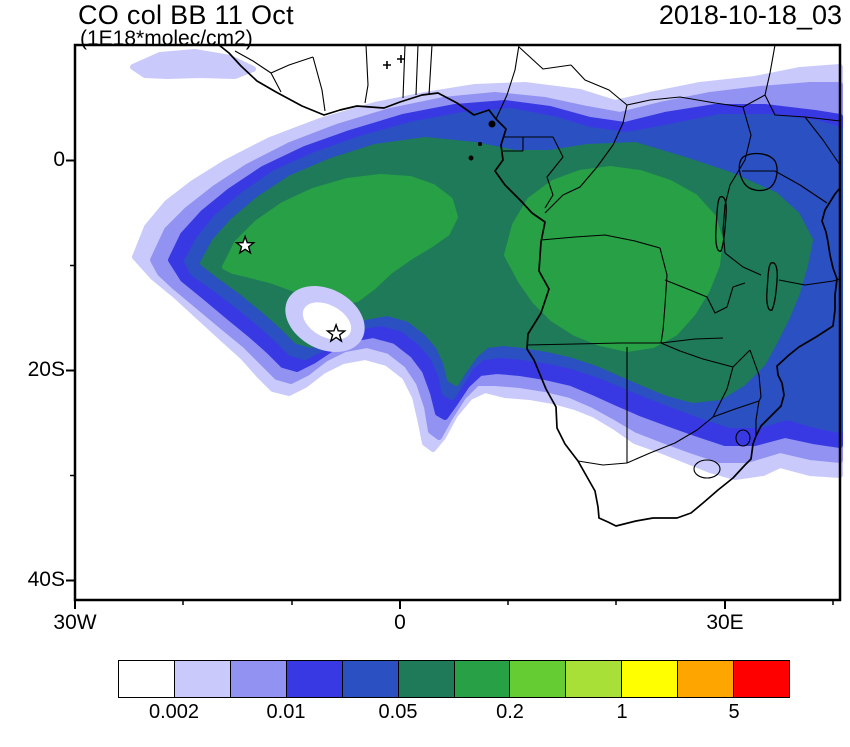  I want to click on colorbar-labels: 0.002 0.01 0.05 0.2 1 5, so click(454, 714).